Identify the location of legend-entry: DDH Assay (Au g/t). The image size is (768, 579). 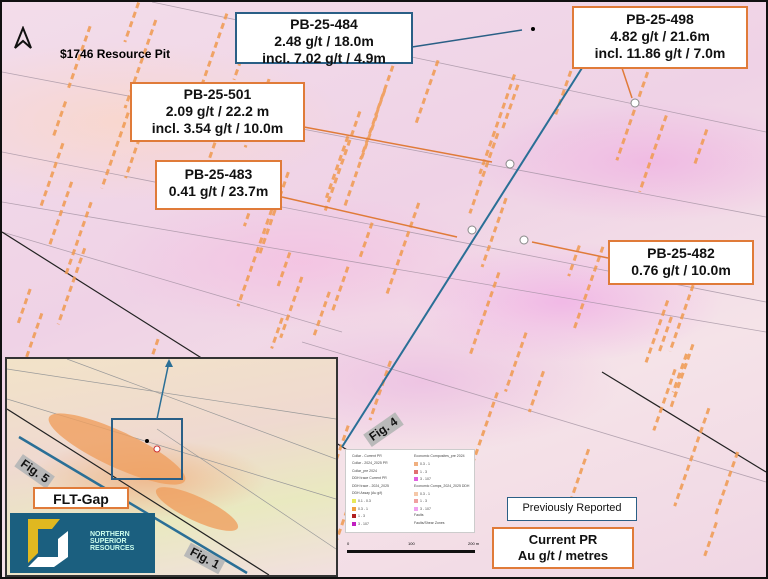
(367, 493).